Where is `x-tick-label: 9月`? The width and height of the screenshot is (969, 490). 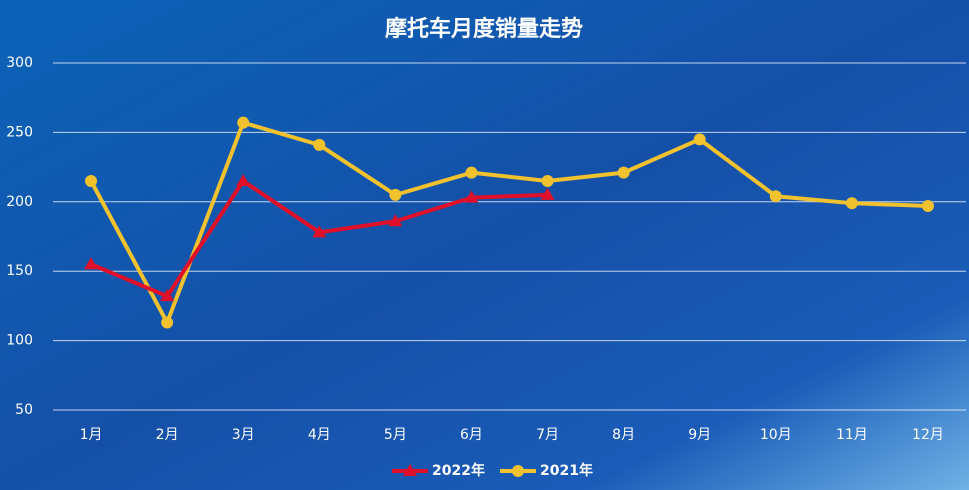 x-tick-label: 9月 is located at coordinates (699, 435).